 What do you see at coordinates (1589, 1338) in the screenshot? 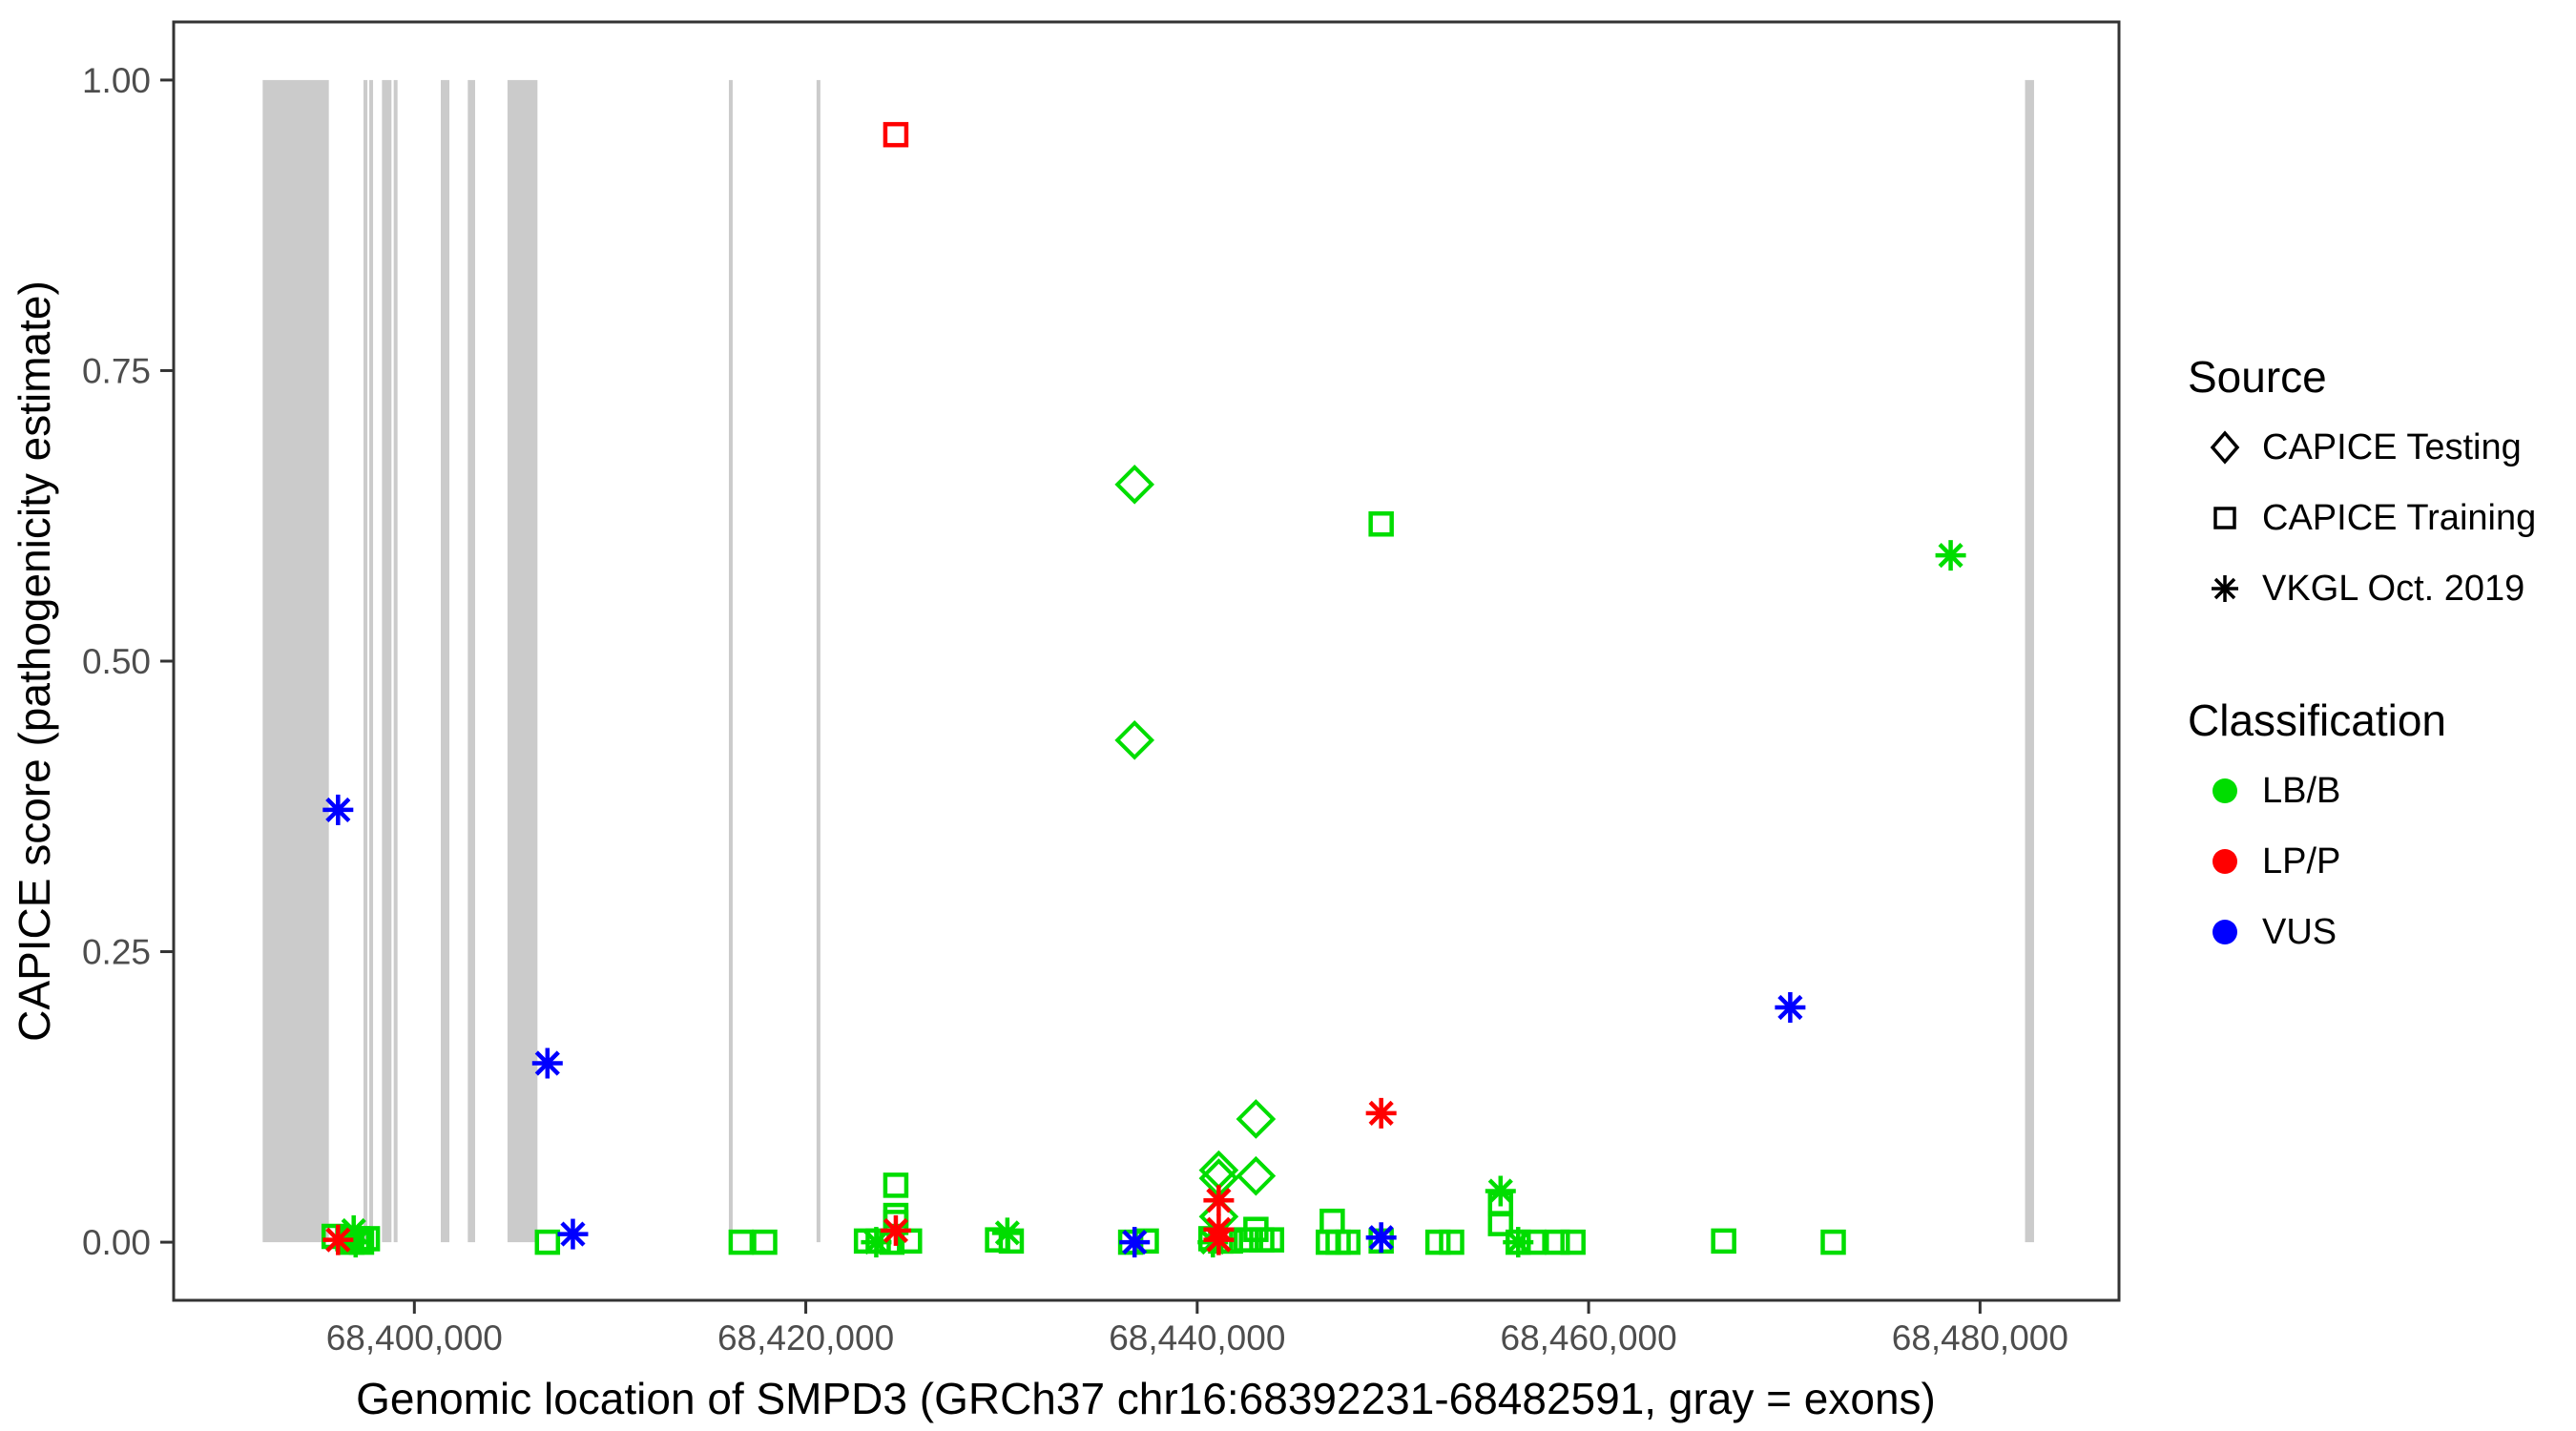
I see `x-tick-label: 68,460,000` at bounding box center [1589, 1338].